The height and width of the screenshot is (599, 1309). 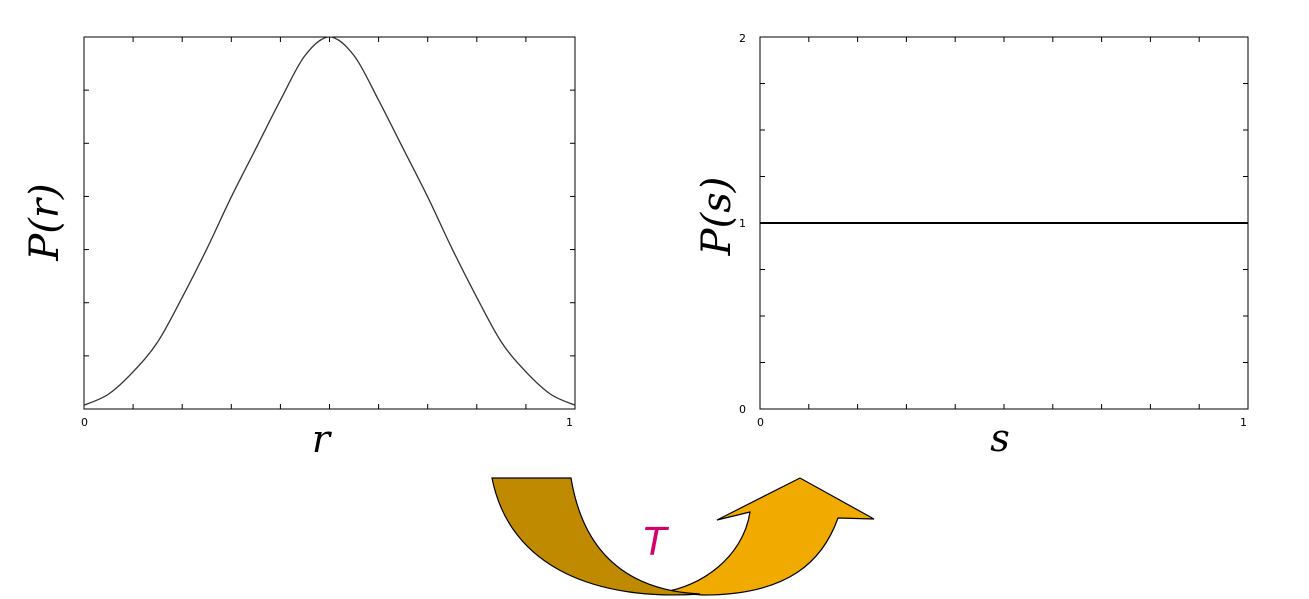 I want to click on transform-arrow-tail, so click(x=596, y=536).